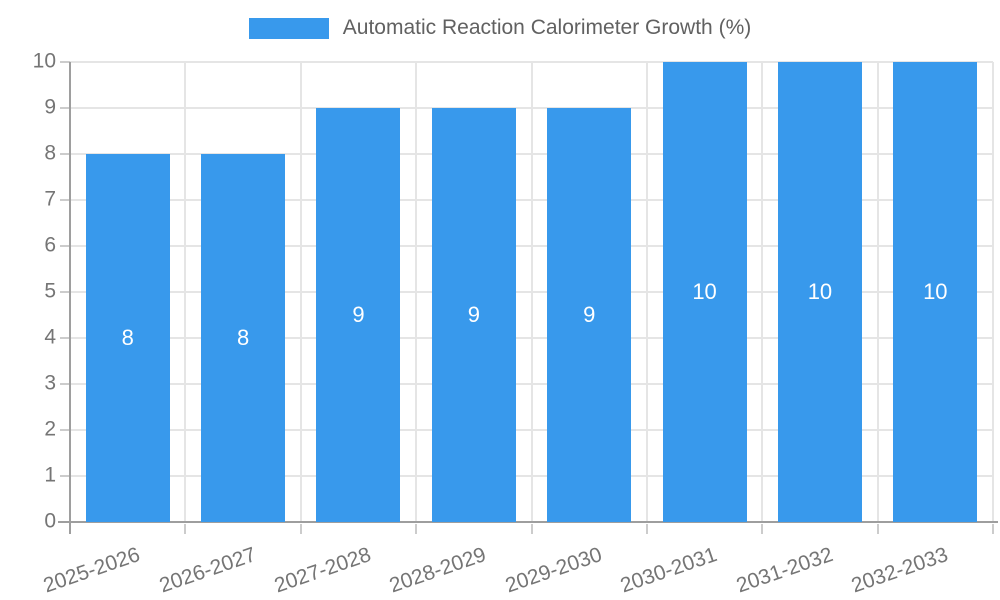 Image resolution: width=1000 pixels, height=600 pixels. What do you see at coordinates (92, 570) in the screenshot?
I see `x-tick-label: 2025-2026` at bounding box center [92, 570].